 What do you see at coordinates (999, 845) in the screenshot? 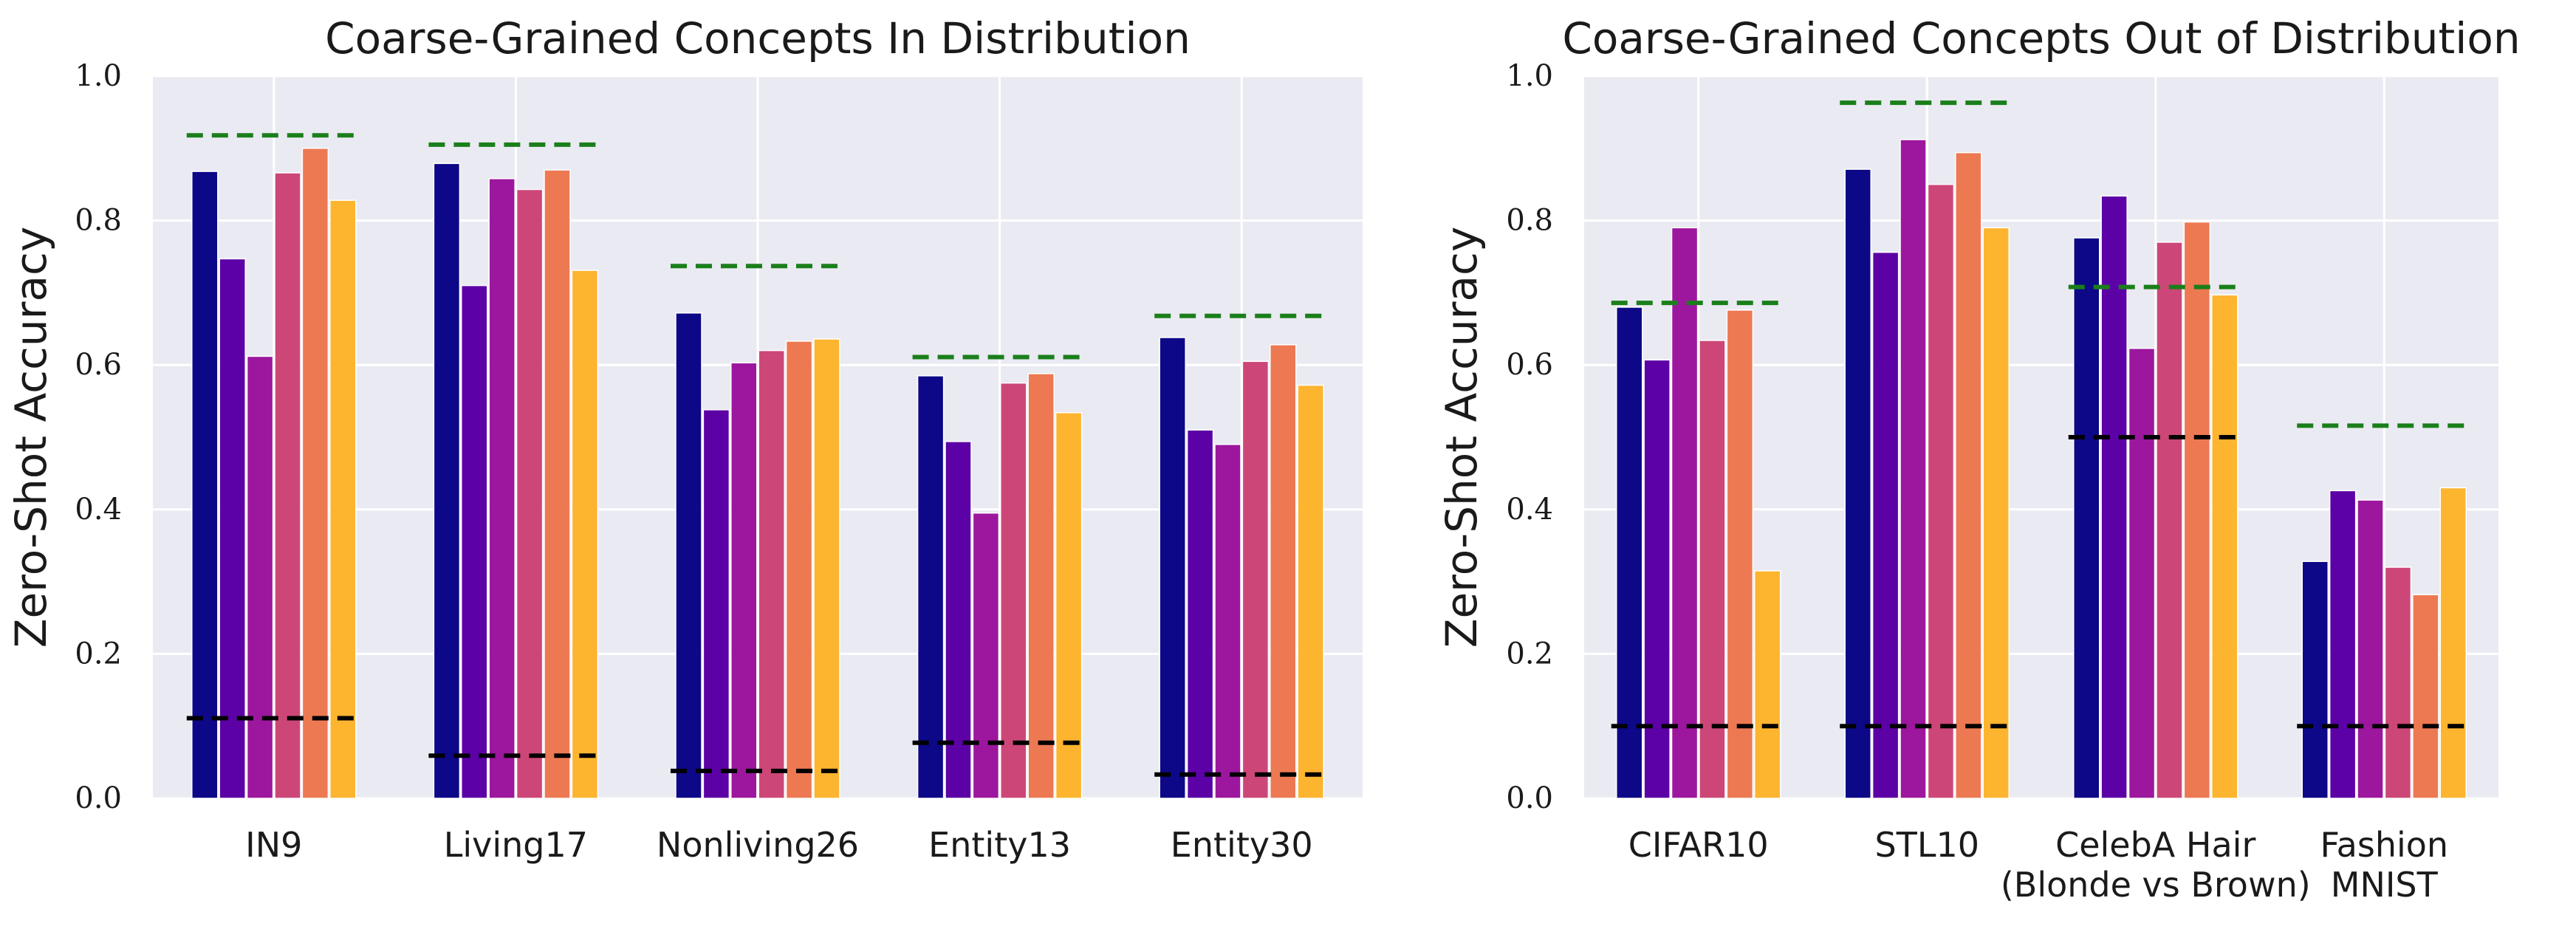
I see `x-tick-label: Entity13` at bounding box center [999, 845].